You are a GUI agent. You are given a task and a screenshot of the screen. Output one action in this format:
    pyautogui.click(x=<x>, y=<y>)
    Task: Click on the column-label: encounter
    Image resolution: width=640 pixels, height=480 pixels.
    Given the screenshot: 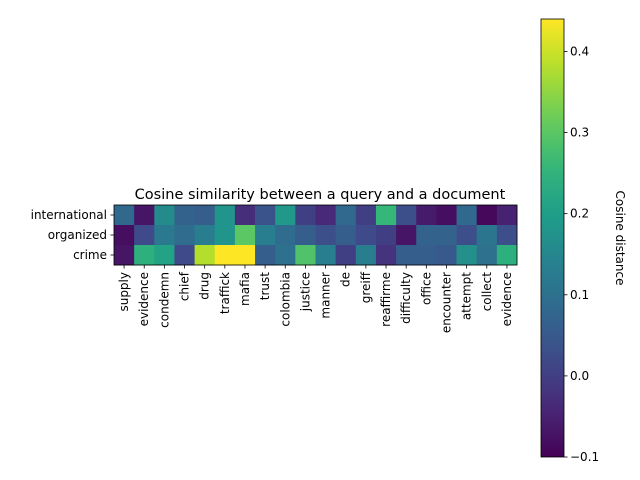 What is the action you would take?
    pyautogui.click(x=446, y=302)
    